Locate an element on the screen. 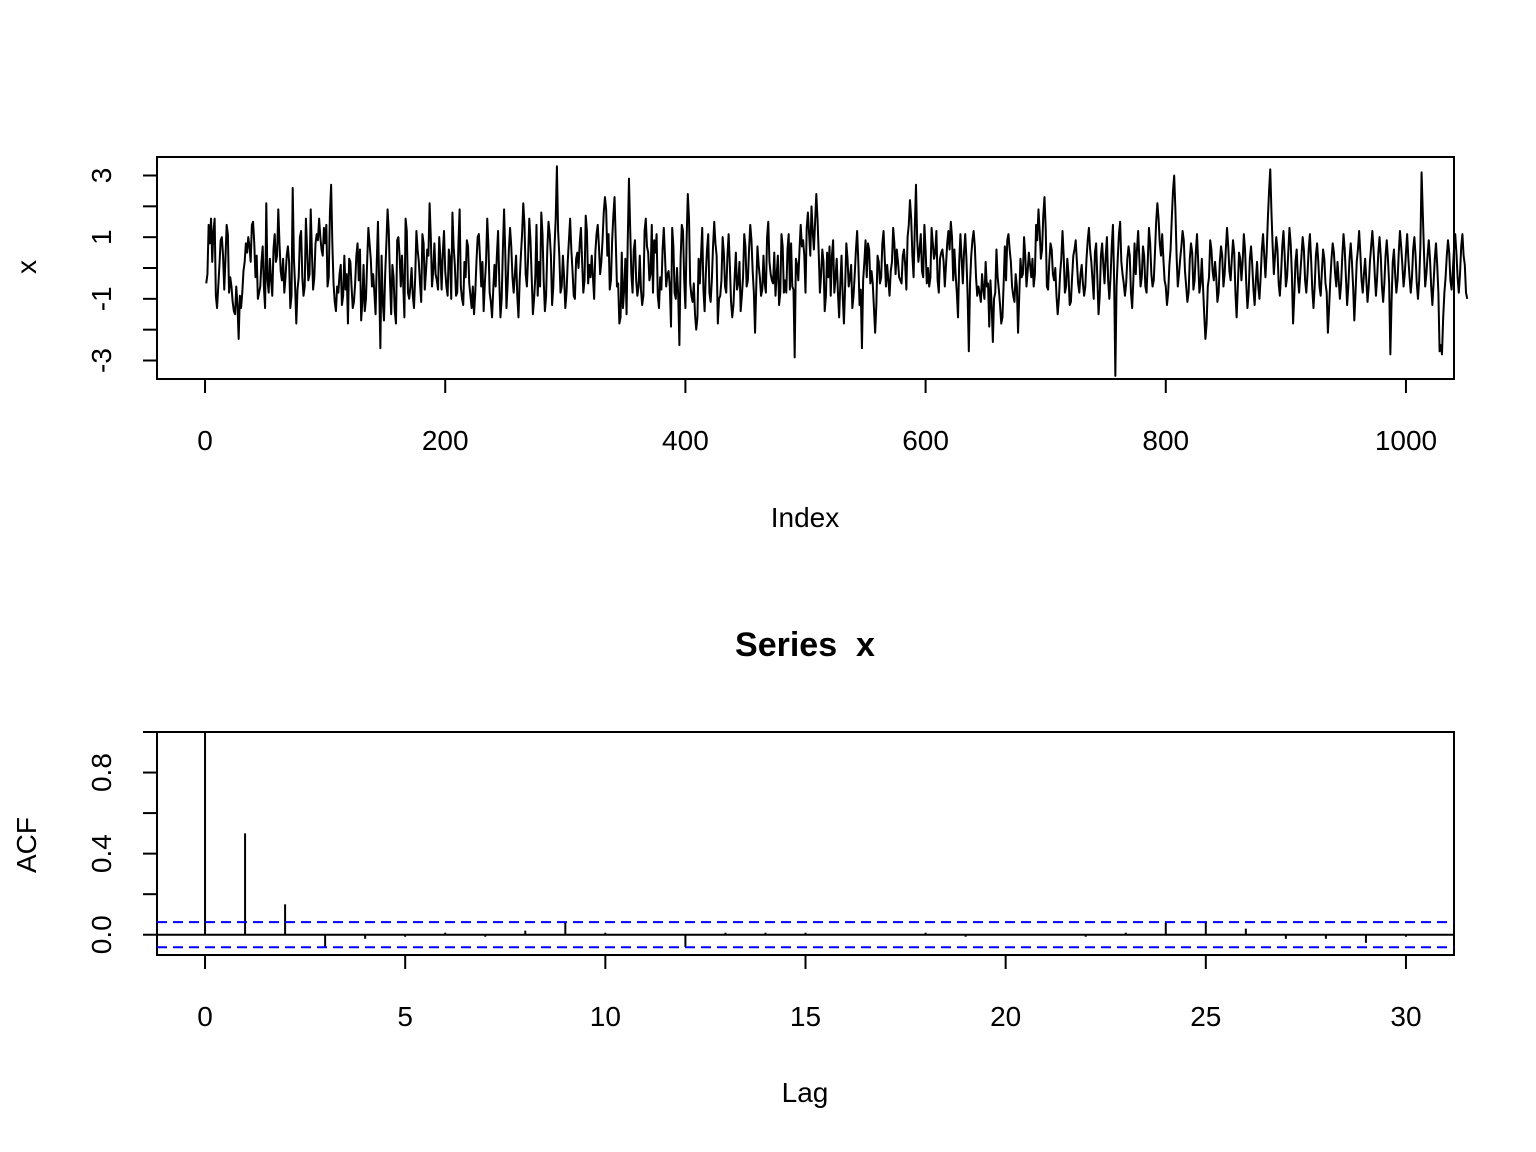 The width and height of the screenshot is (1536, 1152). x-tick-label: 10 is located at coordinates (605, 1016).